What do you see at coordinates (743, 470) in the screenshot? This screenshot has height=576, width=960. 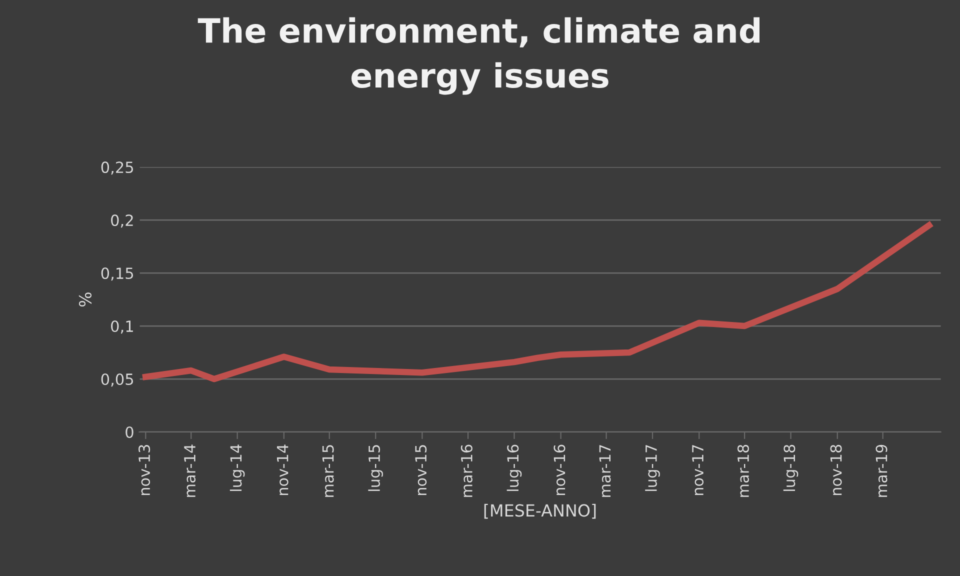 I see `x-tick-label: mar-18` at bounding box center [743, 470].